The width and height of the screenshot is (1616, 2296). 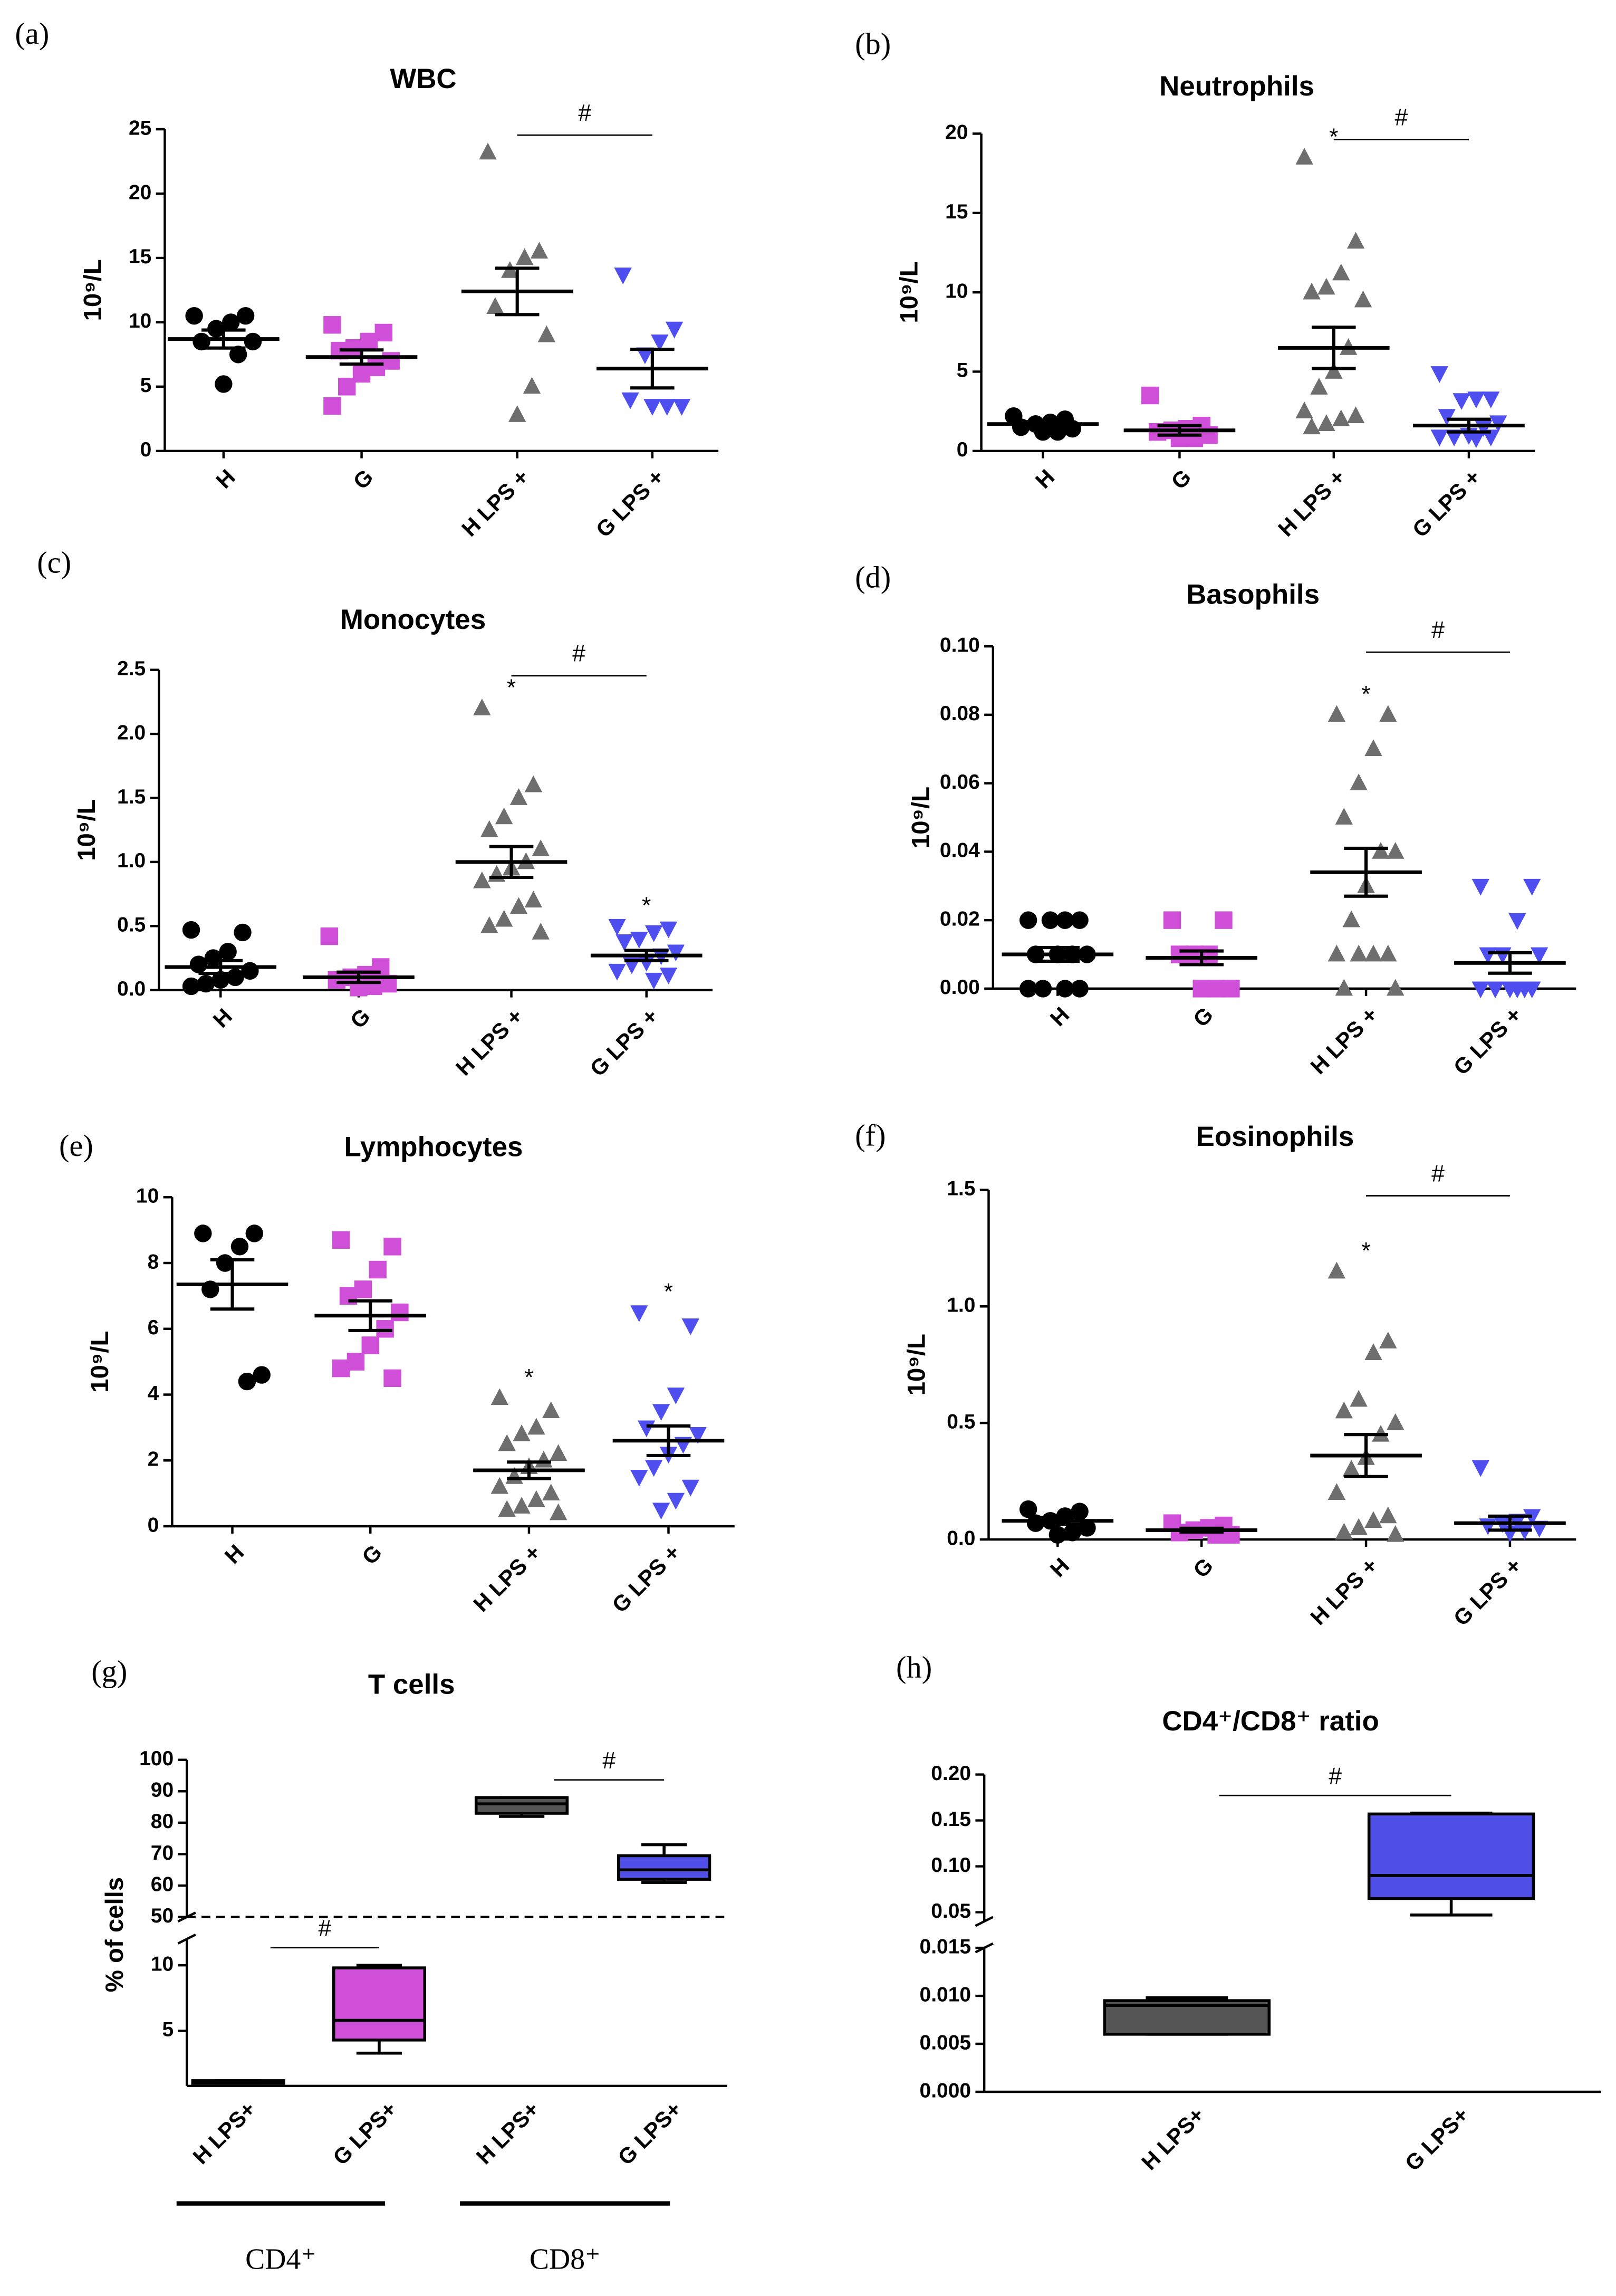 I want to click on panel-label: (f), so click(x=870, y=1135).